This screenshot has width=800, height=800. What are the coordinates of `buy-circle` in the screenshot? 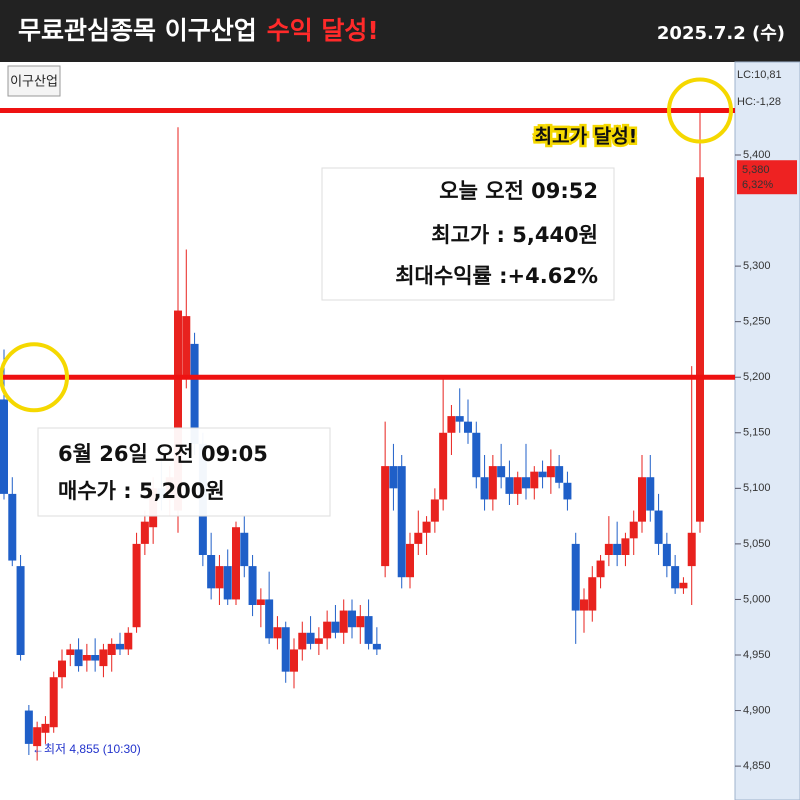 It's located at (34, 377).